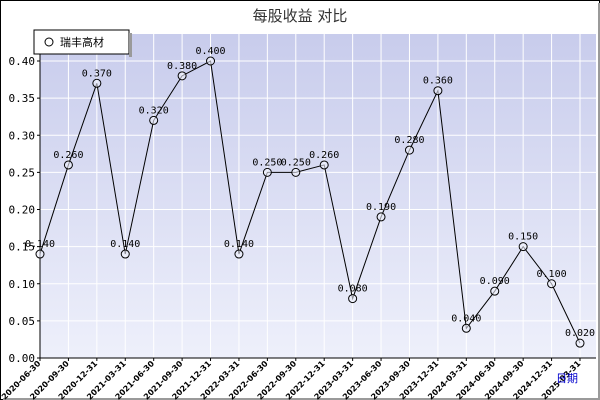 This screenshot has width=600, height=400. I want to click on data-label: 0.280, so click(409, 140).